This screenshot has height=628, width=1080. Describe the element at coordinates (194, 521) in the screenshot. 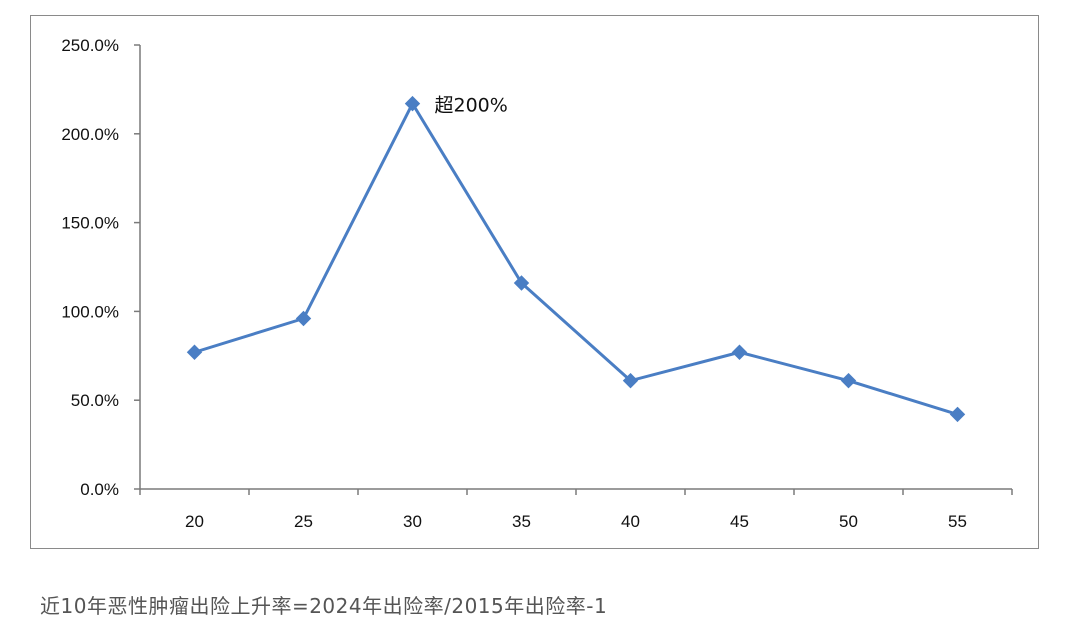

I see `x-tick-label: 20` at that location.